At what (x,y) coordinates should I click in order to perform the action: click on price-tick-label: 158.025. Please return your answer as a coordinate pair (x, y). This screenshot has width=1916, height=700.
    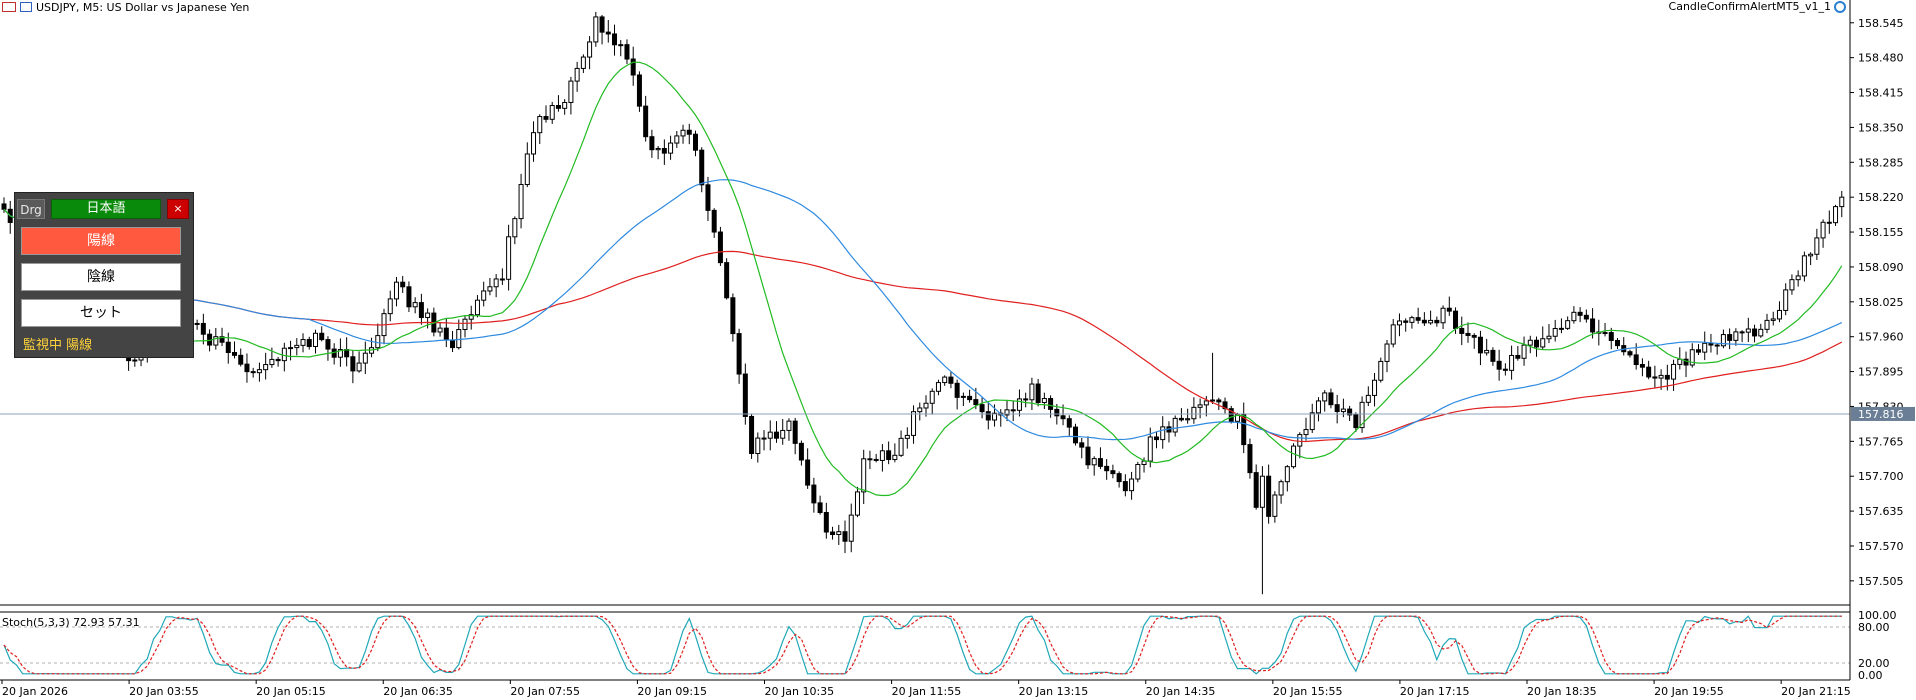
    Looking at the image, I should click on (1881, 302).